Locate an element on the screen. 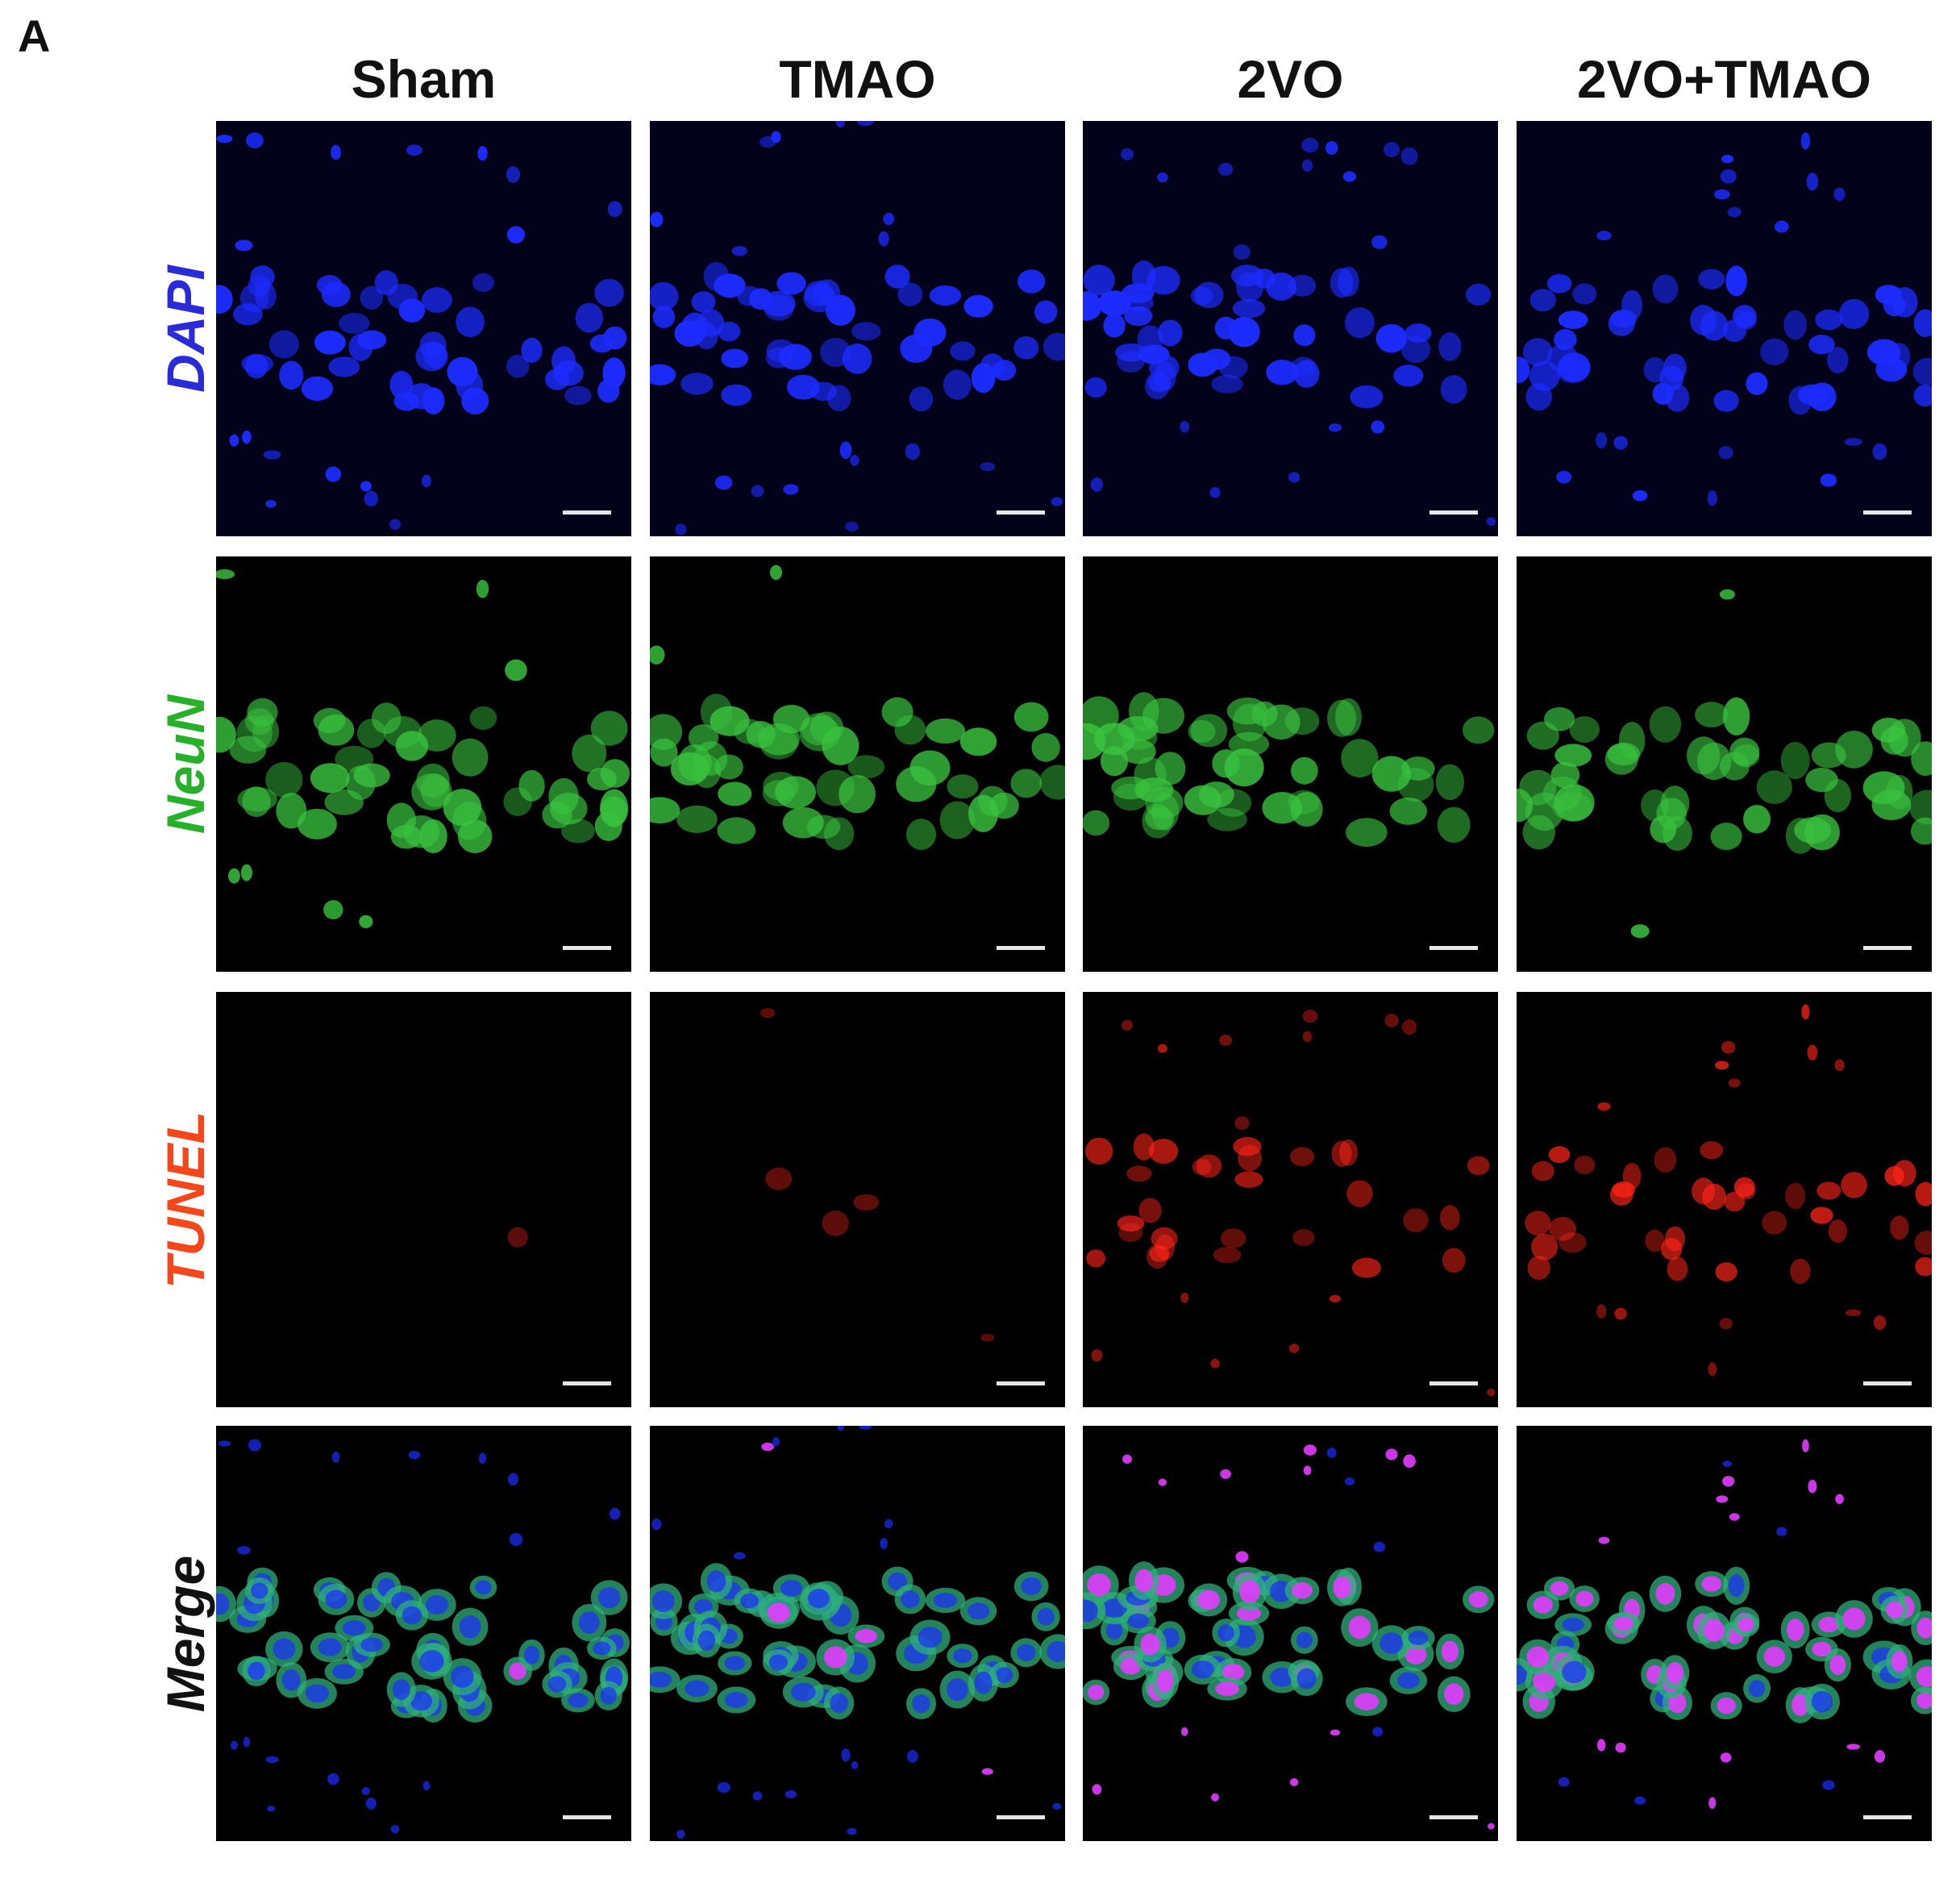 The width and height of the screenshot is (1960, 1879). column-header-2vo-tmao: 2VO+TMAO is located at coordinates (1724, 79).